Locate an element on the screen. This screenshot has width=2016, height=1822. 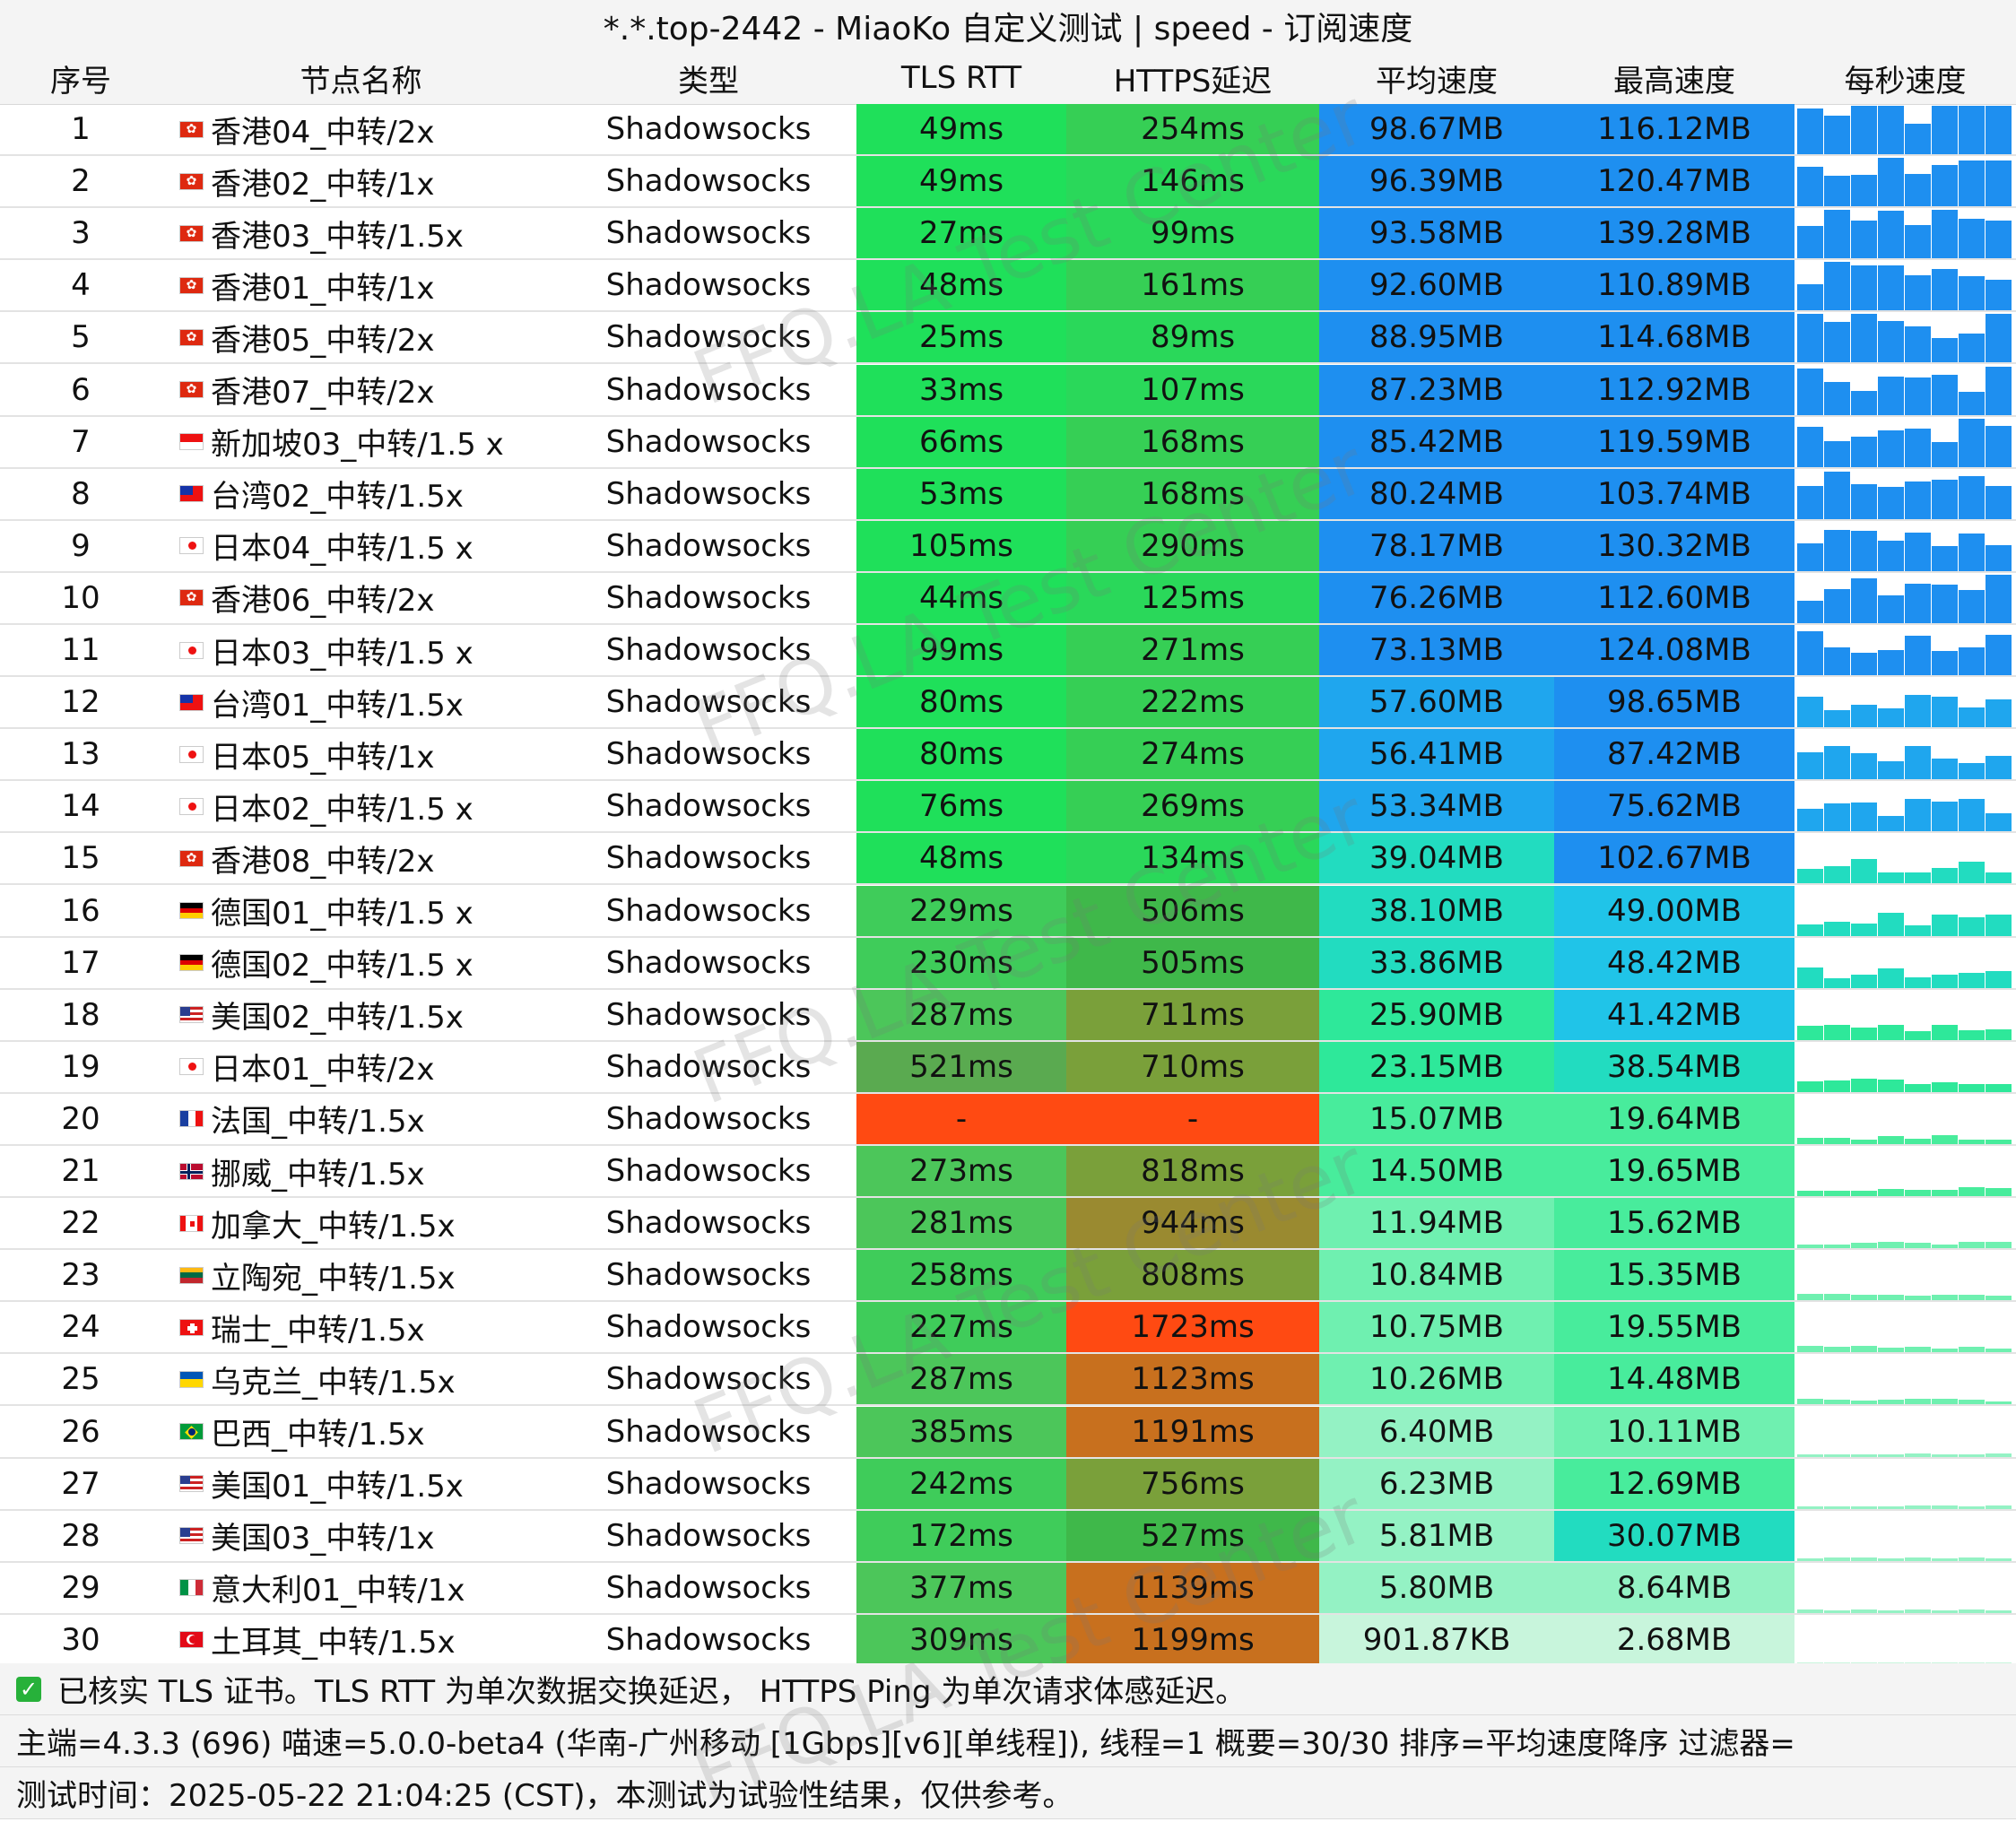
col-header-per-second-speed: 每秒速度 is located at coordinates (1905, 81).